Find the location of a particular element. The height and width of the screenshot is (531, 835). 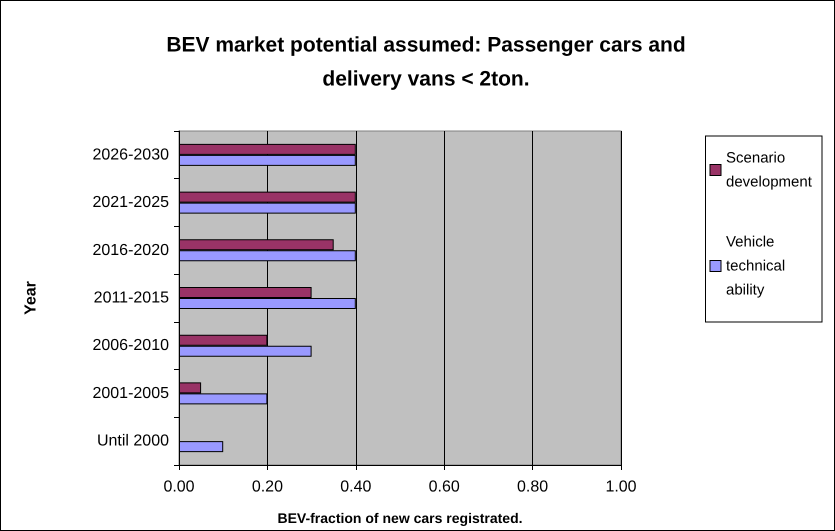

y-tick-label: 2006-2010 is located at coordinates (131, 345).